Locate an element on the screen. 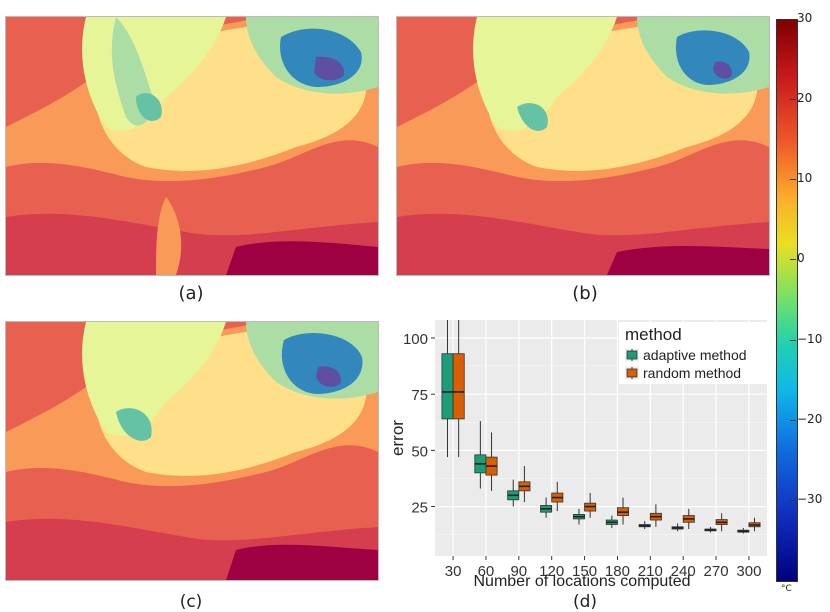 This screenshot has height=612, width=830. colorbar is located at coordinates (787, 300).